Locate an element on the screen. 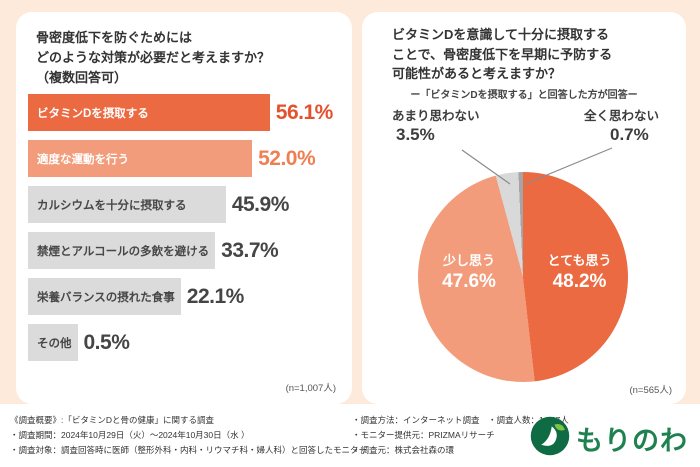 The width and height of the screenshot is (700, 467). survey-method-line: ・調査方法：インターネット調査 ・調査人数：1,007人 is located at coordinates (460, 420).